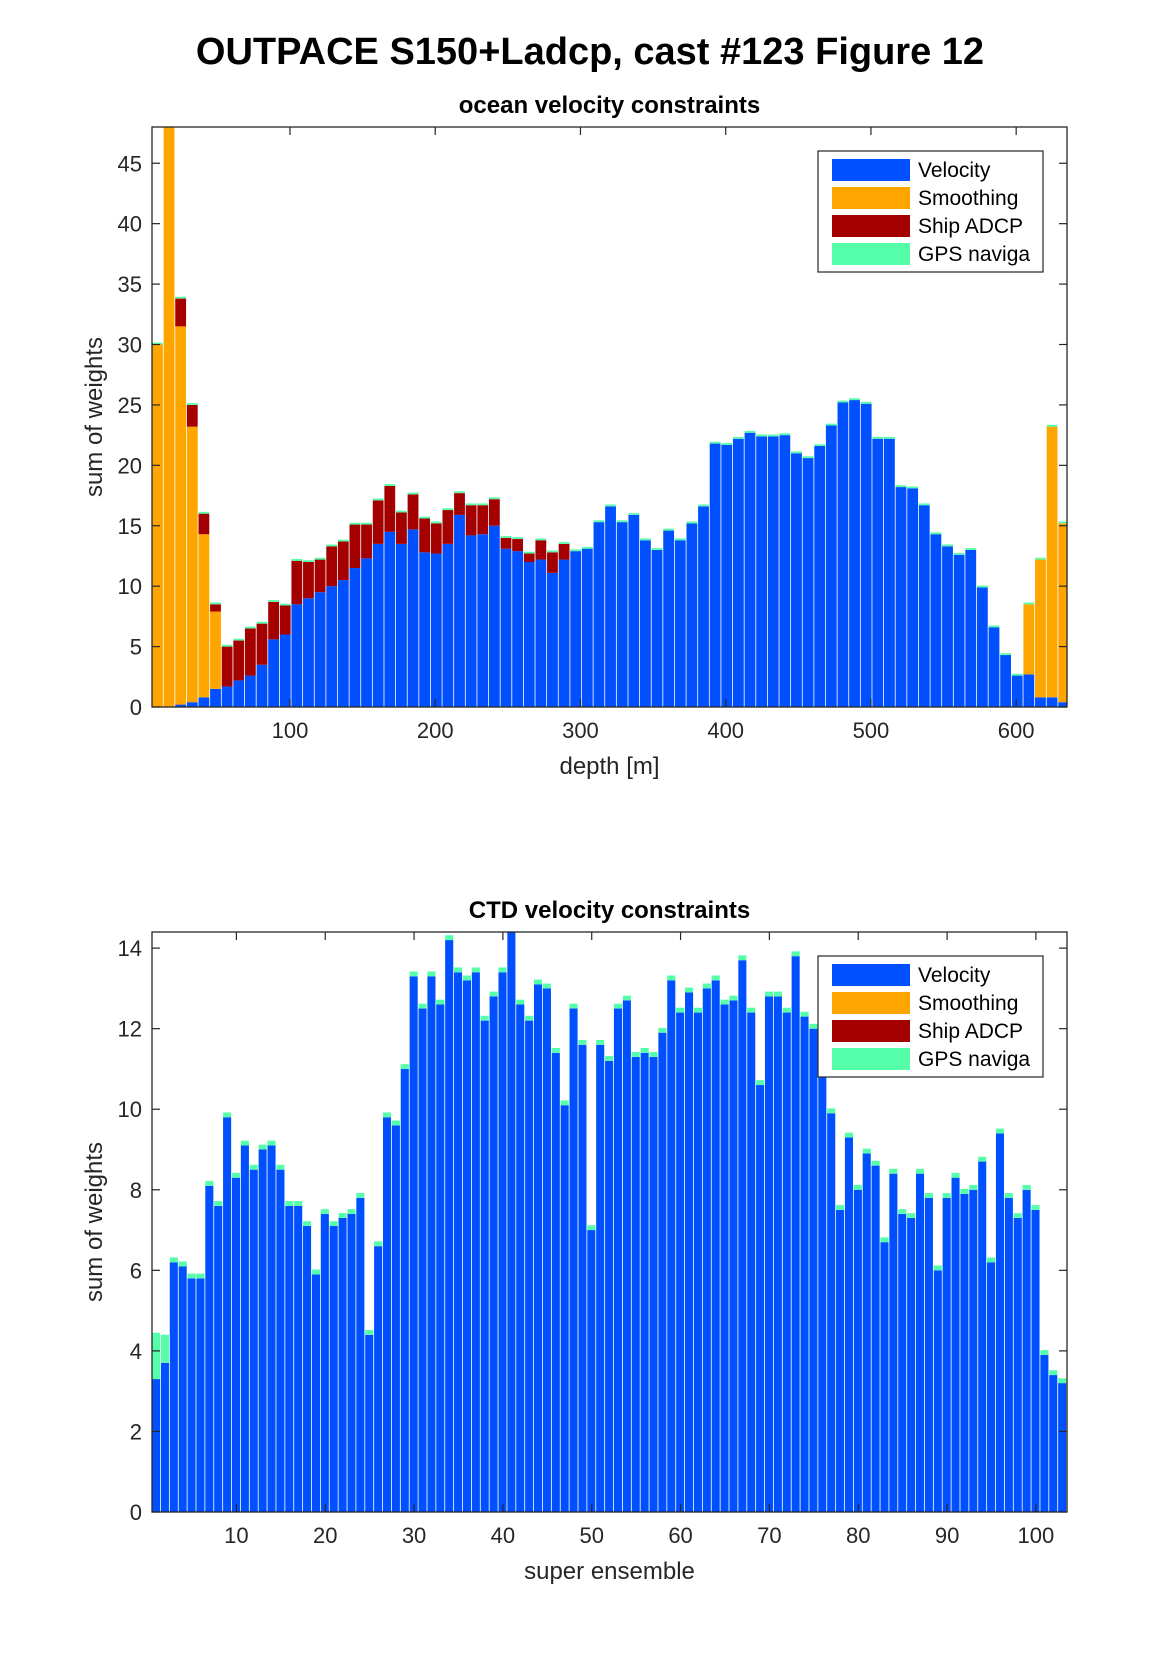 Image resolution: width=1165 pixels, height=1679 pixels. I want to click on x-tick-label: 500, so click(871, 730).